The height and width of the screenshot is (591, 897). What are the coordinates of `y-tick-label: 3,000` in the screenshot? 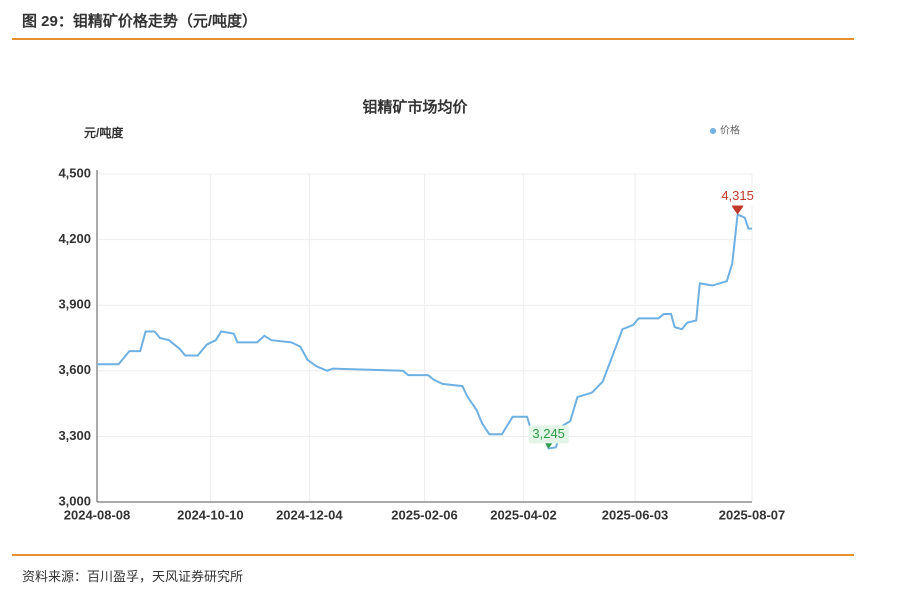 It's located at (74, 500).